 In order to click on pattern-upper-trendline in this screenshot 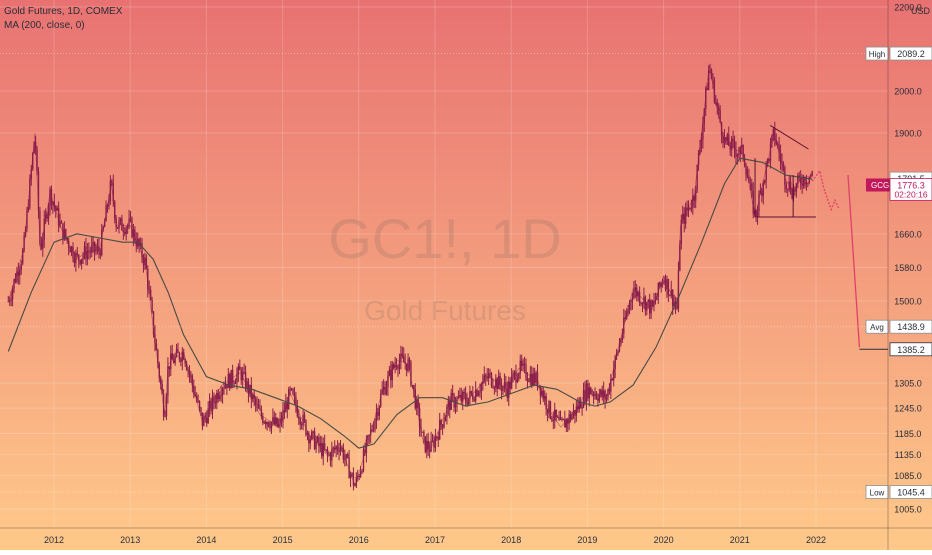, I will do `click(789, 137)`.